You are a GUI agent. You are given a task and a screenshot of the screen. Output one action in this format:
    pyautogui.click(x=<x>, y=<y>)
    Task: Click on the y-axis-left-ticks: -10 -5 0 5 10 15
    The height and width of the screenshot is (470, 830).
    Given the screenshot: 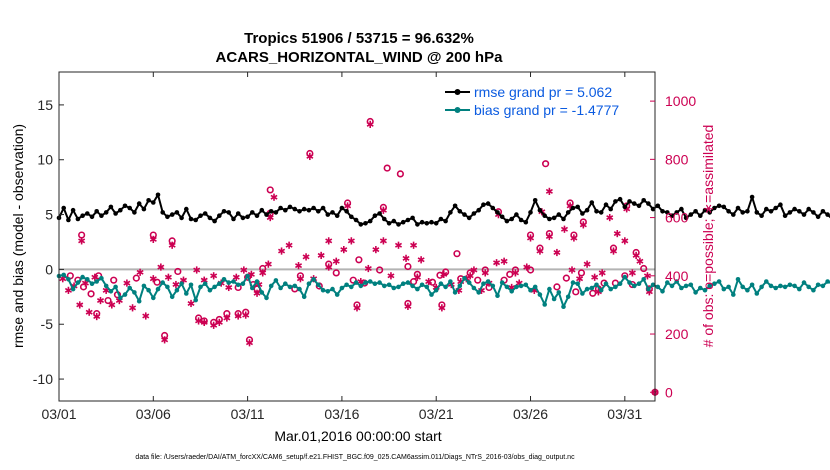 What is the action you would take?
    pyautogui.click(x=48, y=242)
    